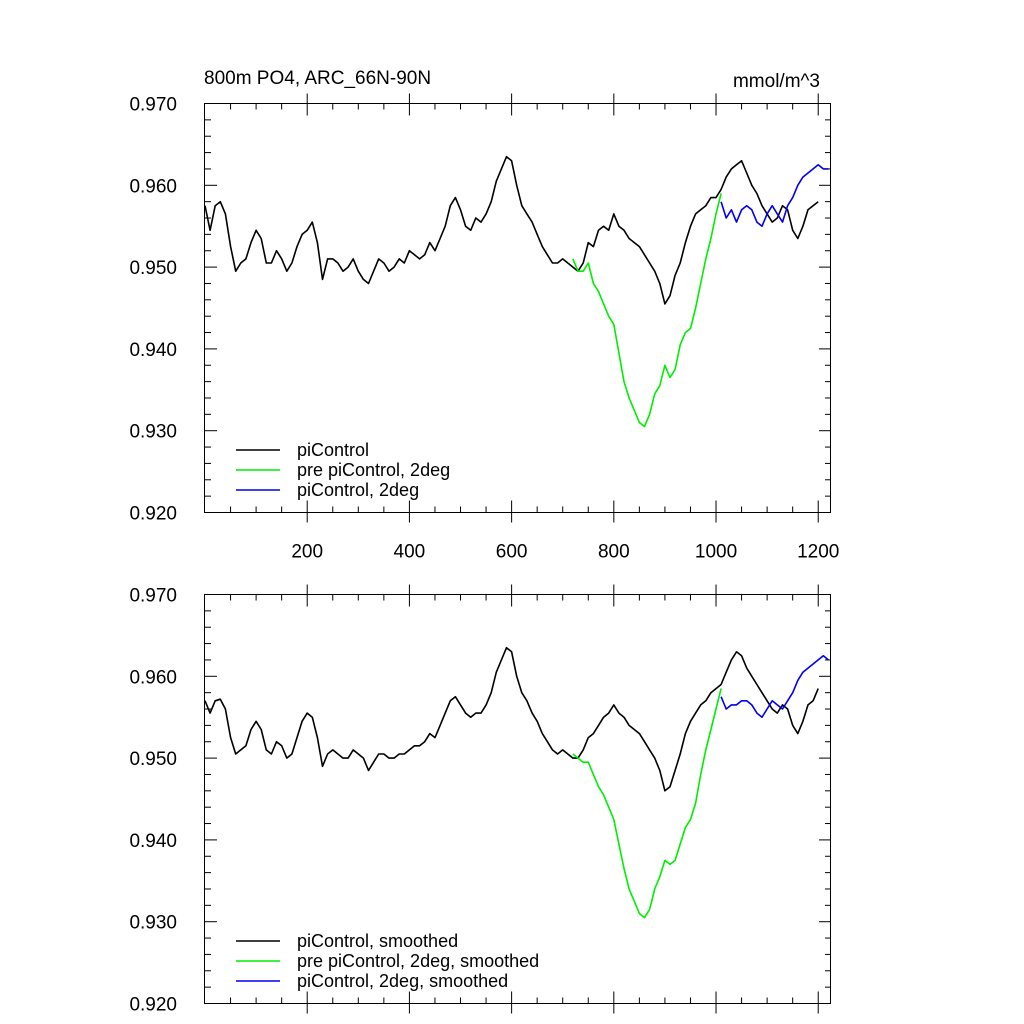 The height and width of the screenshot is (1024, 1024). Describe the element at coordinates (402, 981) in the screenshot. I see `legend-label: piControl, 2deg, smoothed` at that location.